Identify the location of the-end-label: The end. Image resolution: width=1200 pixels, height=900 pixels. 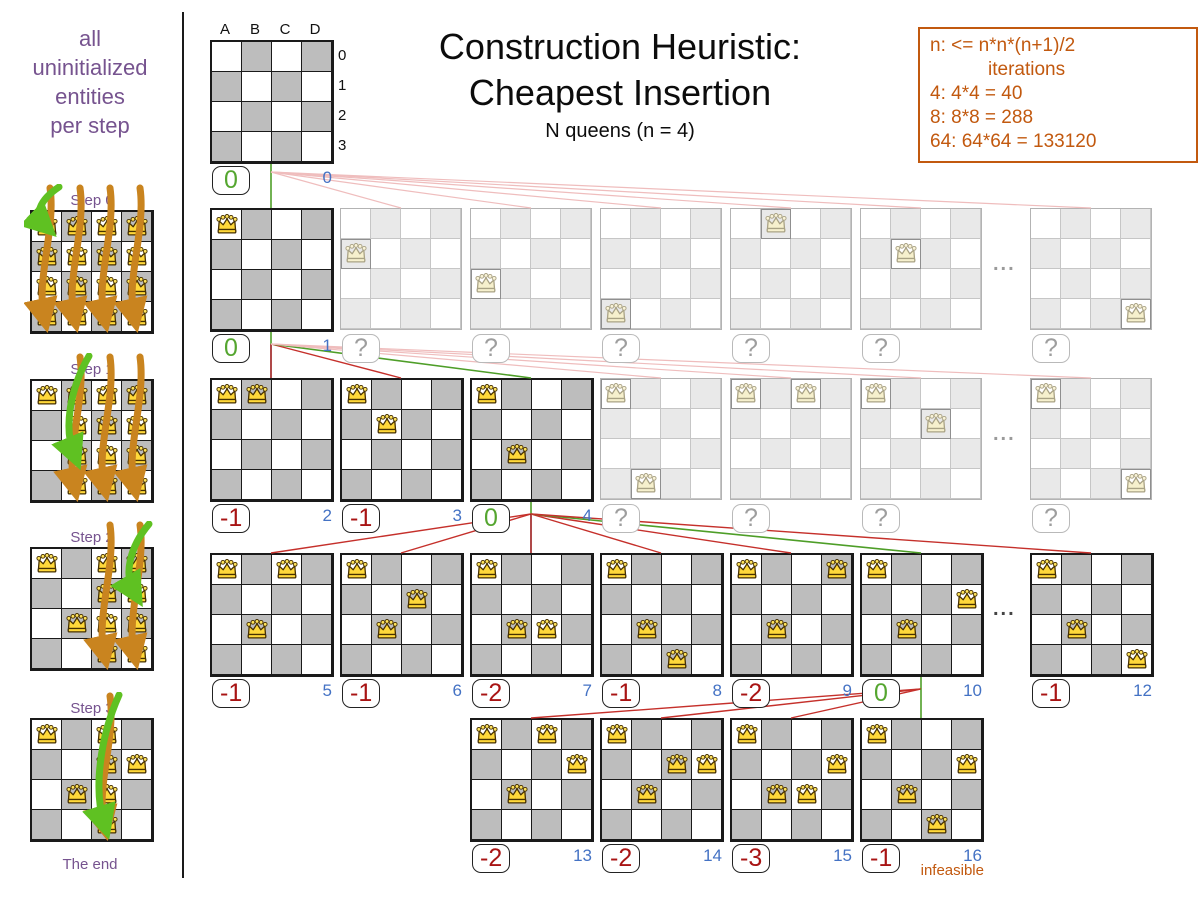
(90, 864).